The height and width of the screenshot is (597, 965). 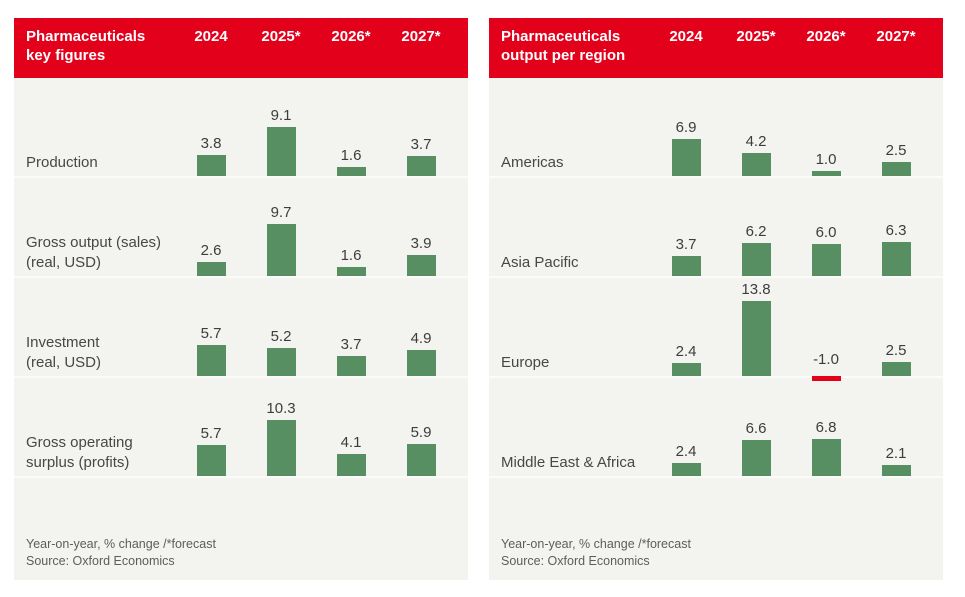 I want to click on row-europe: Europe 2.4 13.8 -1.0 2.5, so click(x=716, y=329).